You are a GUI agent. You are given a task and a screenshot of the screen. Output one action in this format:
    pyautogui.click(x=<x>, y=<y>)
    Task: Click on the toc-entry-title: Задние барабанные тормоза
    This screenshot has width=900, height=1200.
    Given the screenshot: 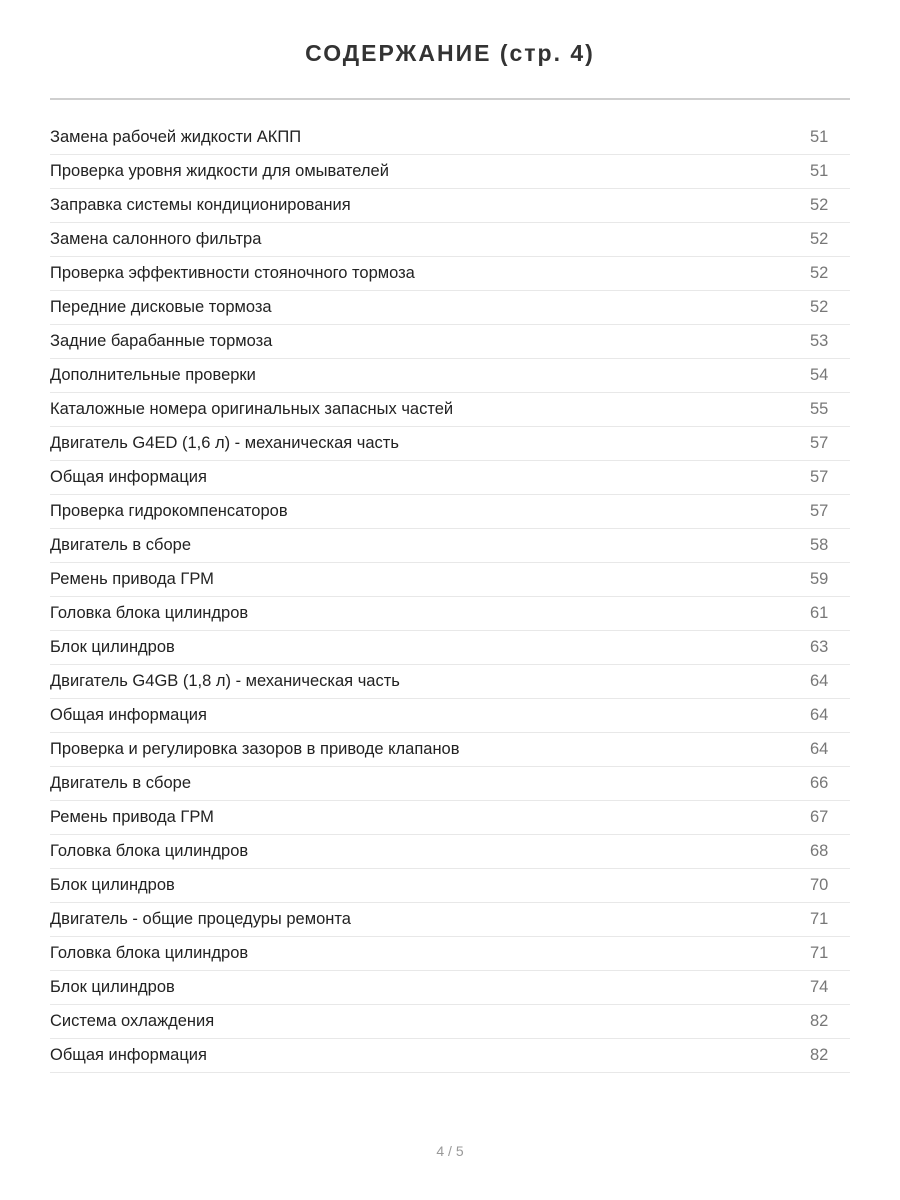 What is the action you would take?
    pyautogui.click(x=161, y=341)
    